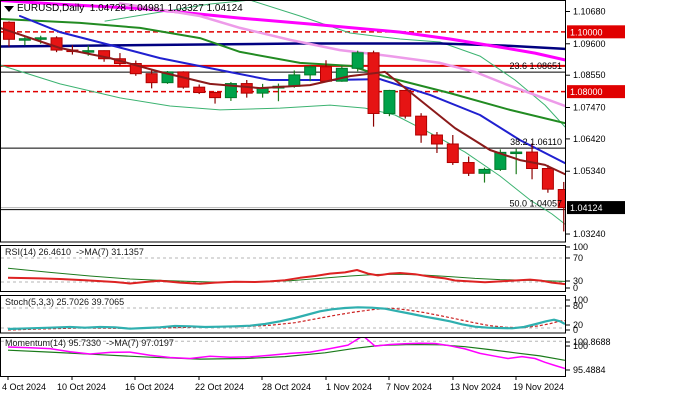 The image size is (700, 400). Describe the element at coordinates (589, 44) in the screenshot. I see `price-axis-label: 1.09600` at that location.